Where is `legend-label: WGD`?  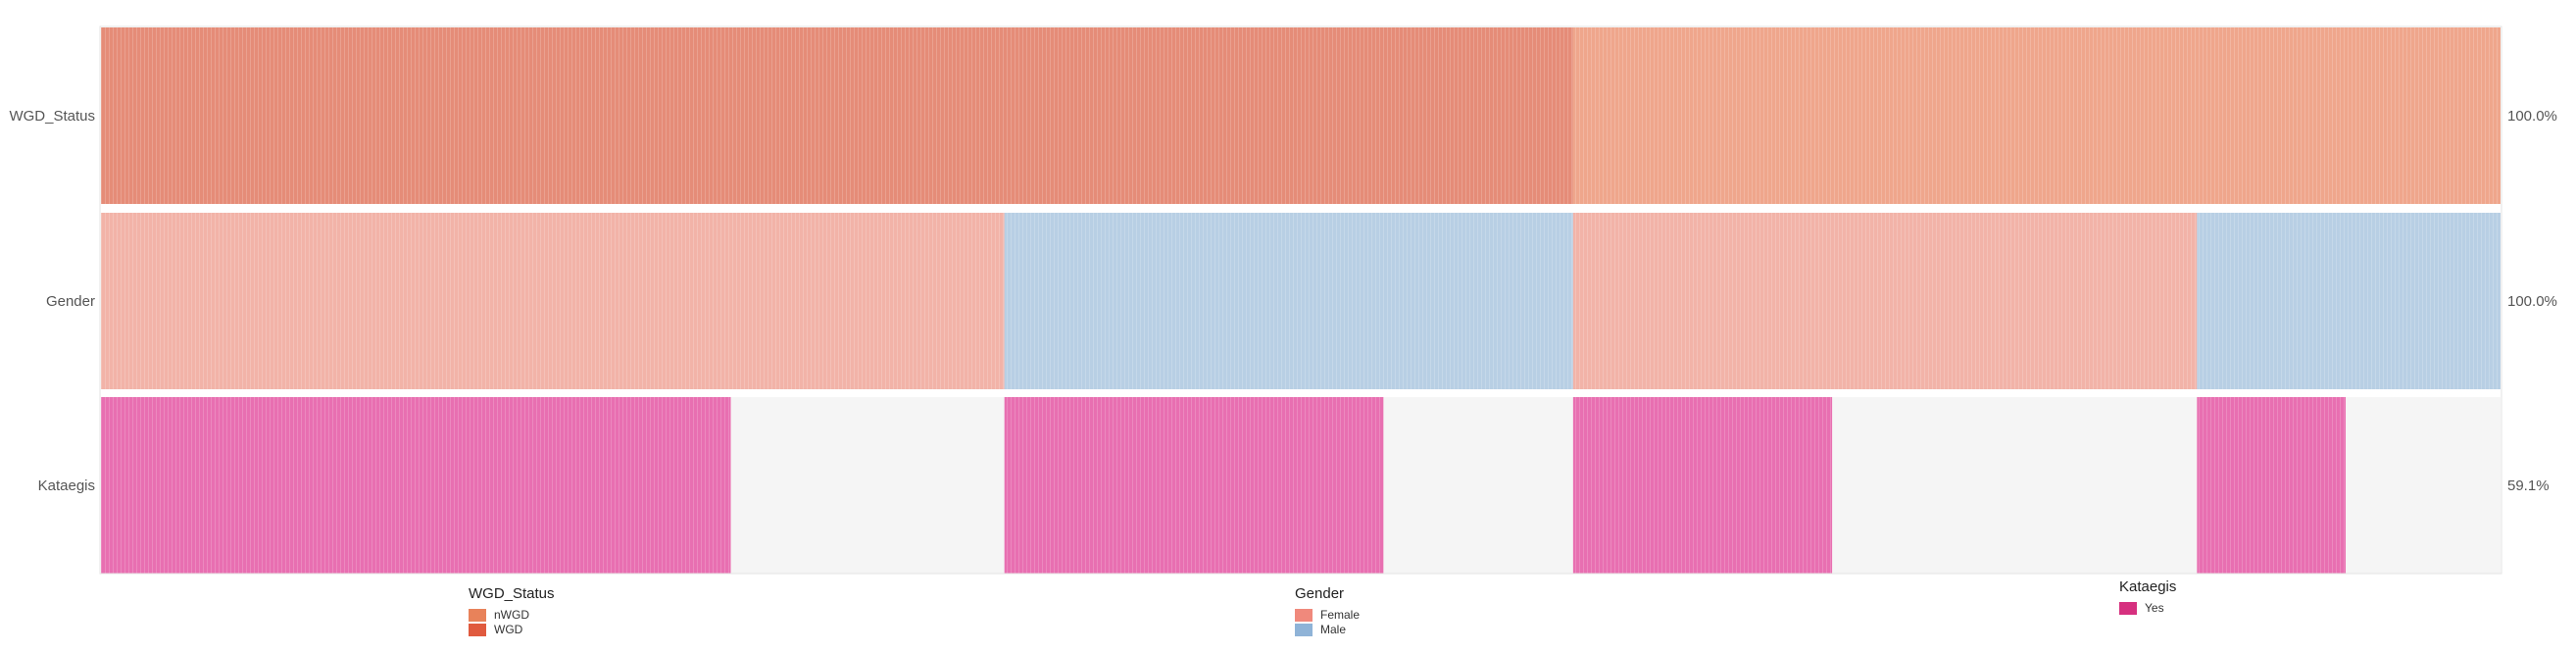 legend-label: WGD is located at coordinates (508, 630).